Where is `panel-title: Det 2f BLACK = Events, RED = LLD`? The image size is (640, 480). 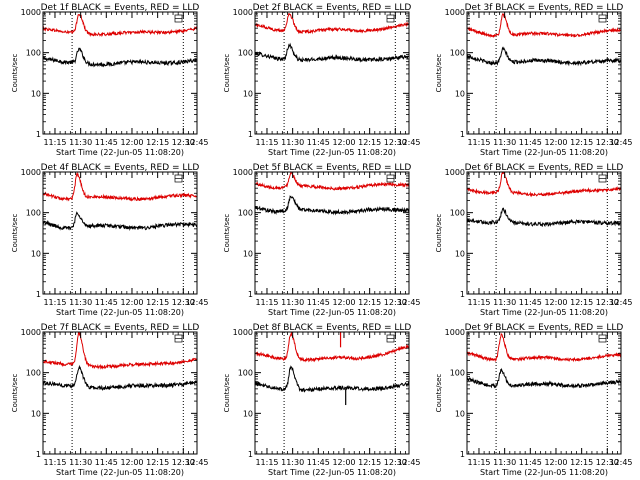 panel-title: Det 2f BLACK = Events, RED = LLD is located at coordinates (332, 8).